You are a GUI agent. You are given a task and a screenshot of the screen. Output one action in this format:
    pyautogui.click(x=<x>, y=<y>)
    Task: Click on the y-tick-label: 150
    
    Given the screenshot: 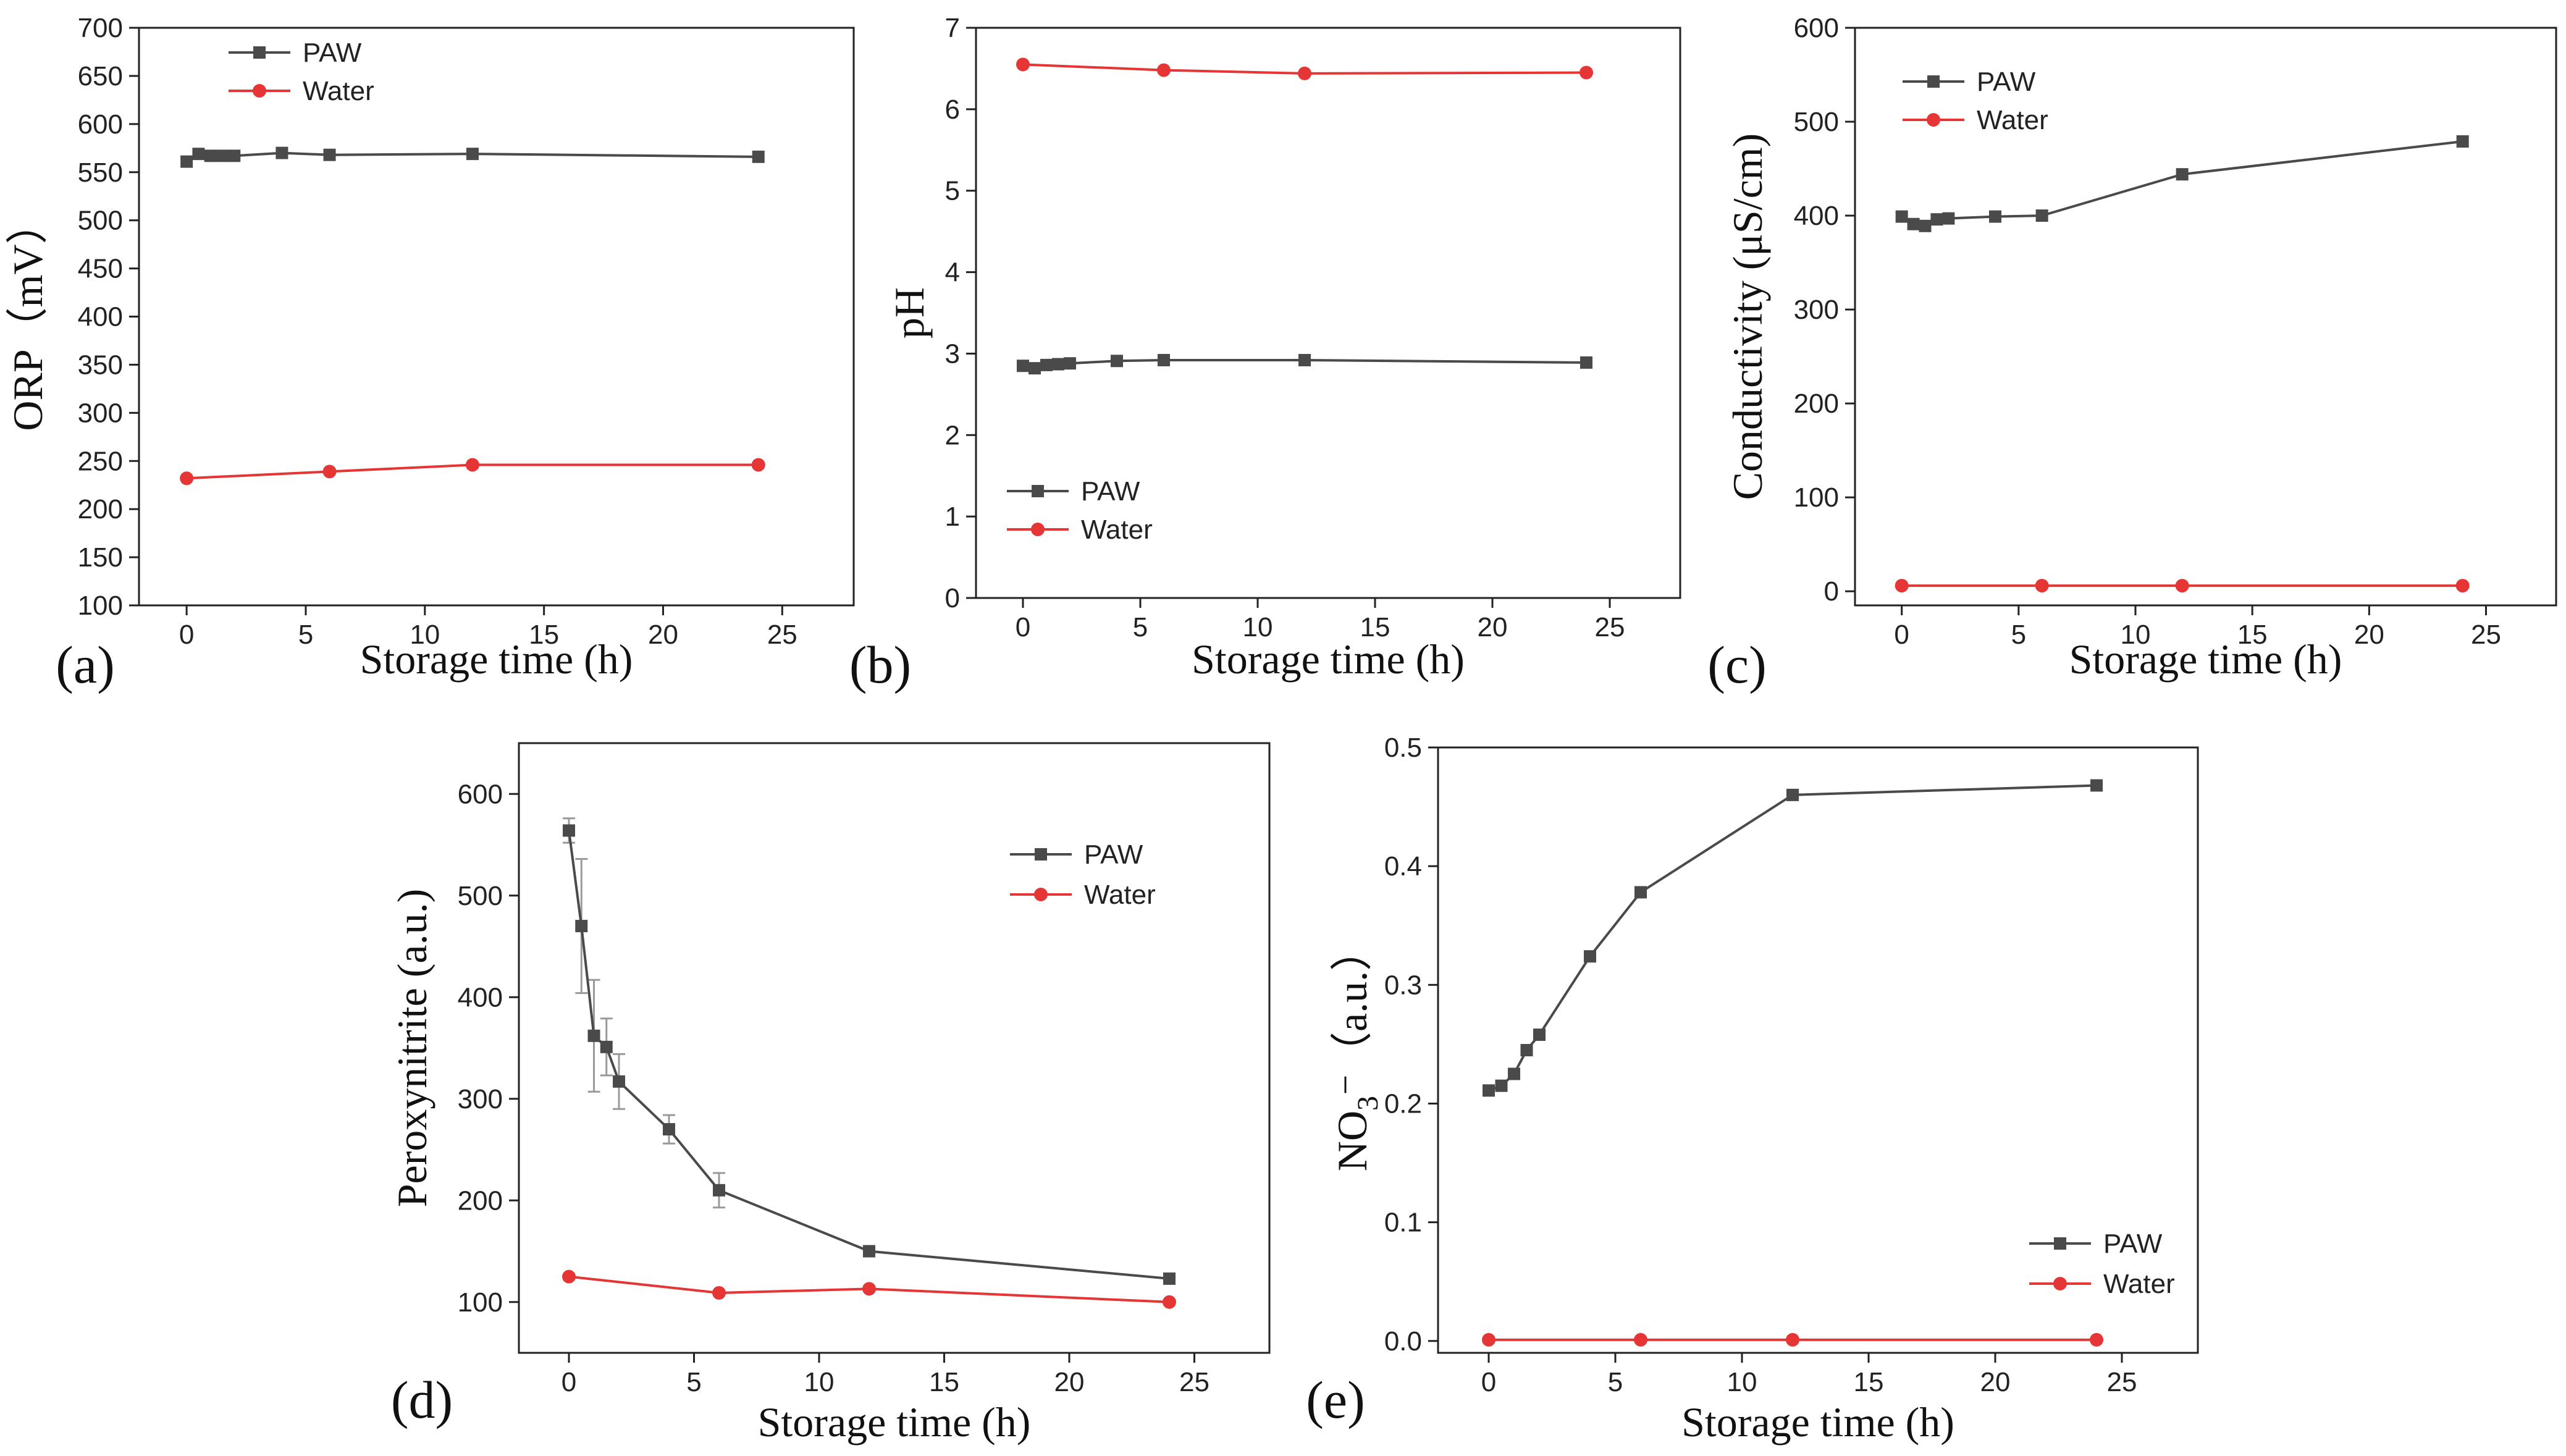 What is the action you would take?
    pyautogui.click(x=100, y=557)
    